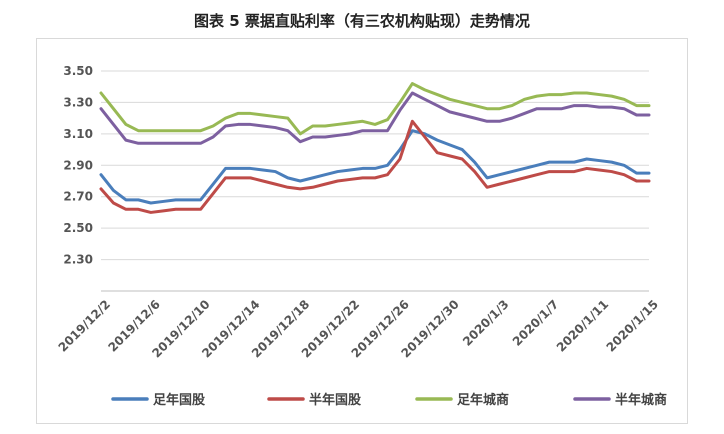 The width and height of the screenshot is (724, 434). Describe the element at coordinates (483, 400) in the screenshot. I see `legend-label: 足年城商` at that location.